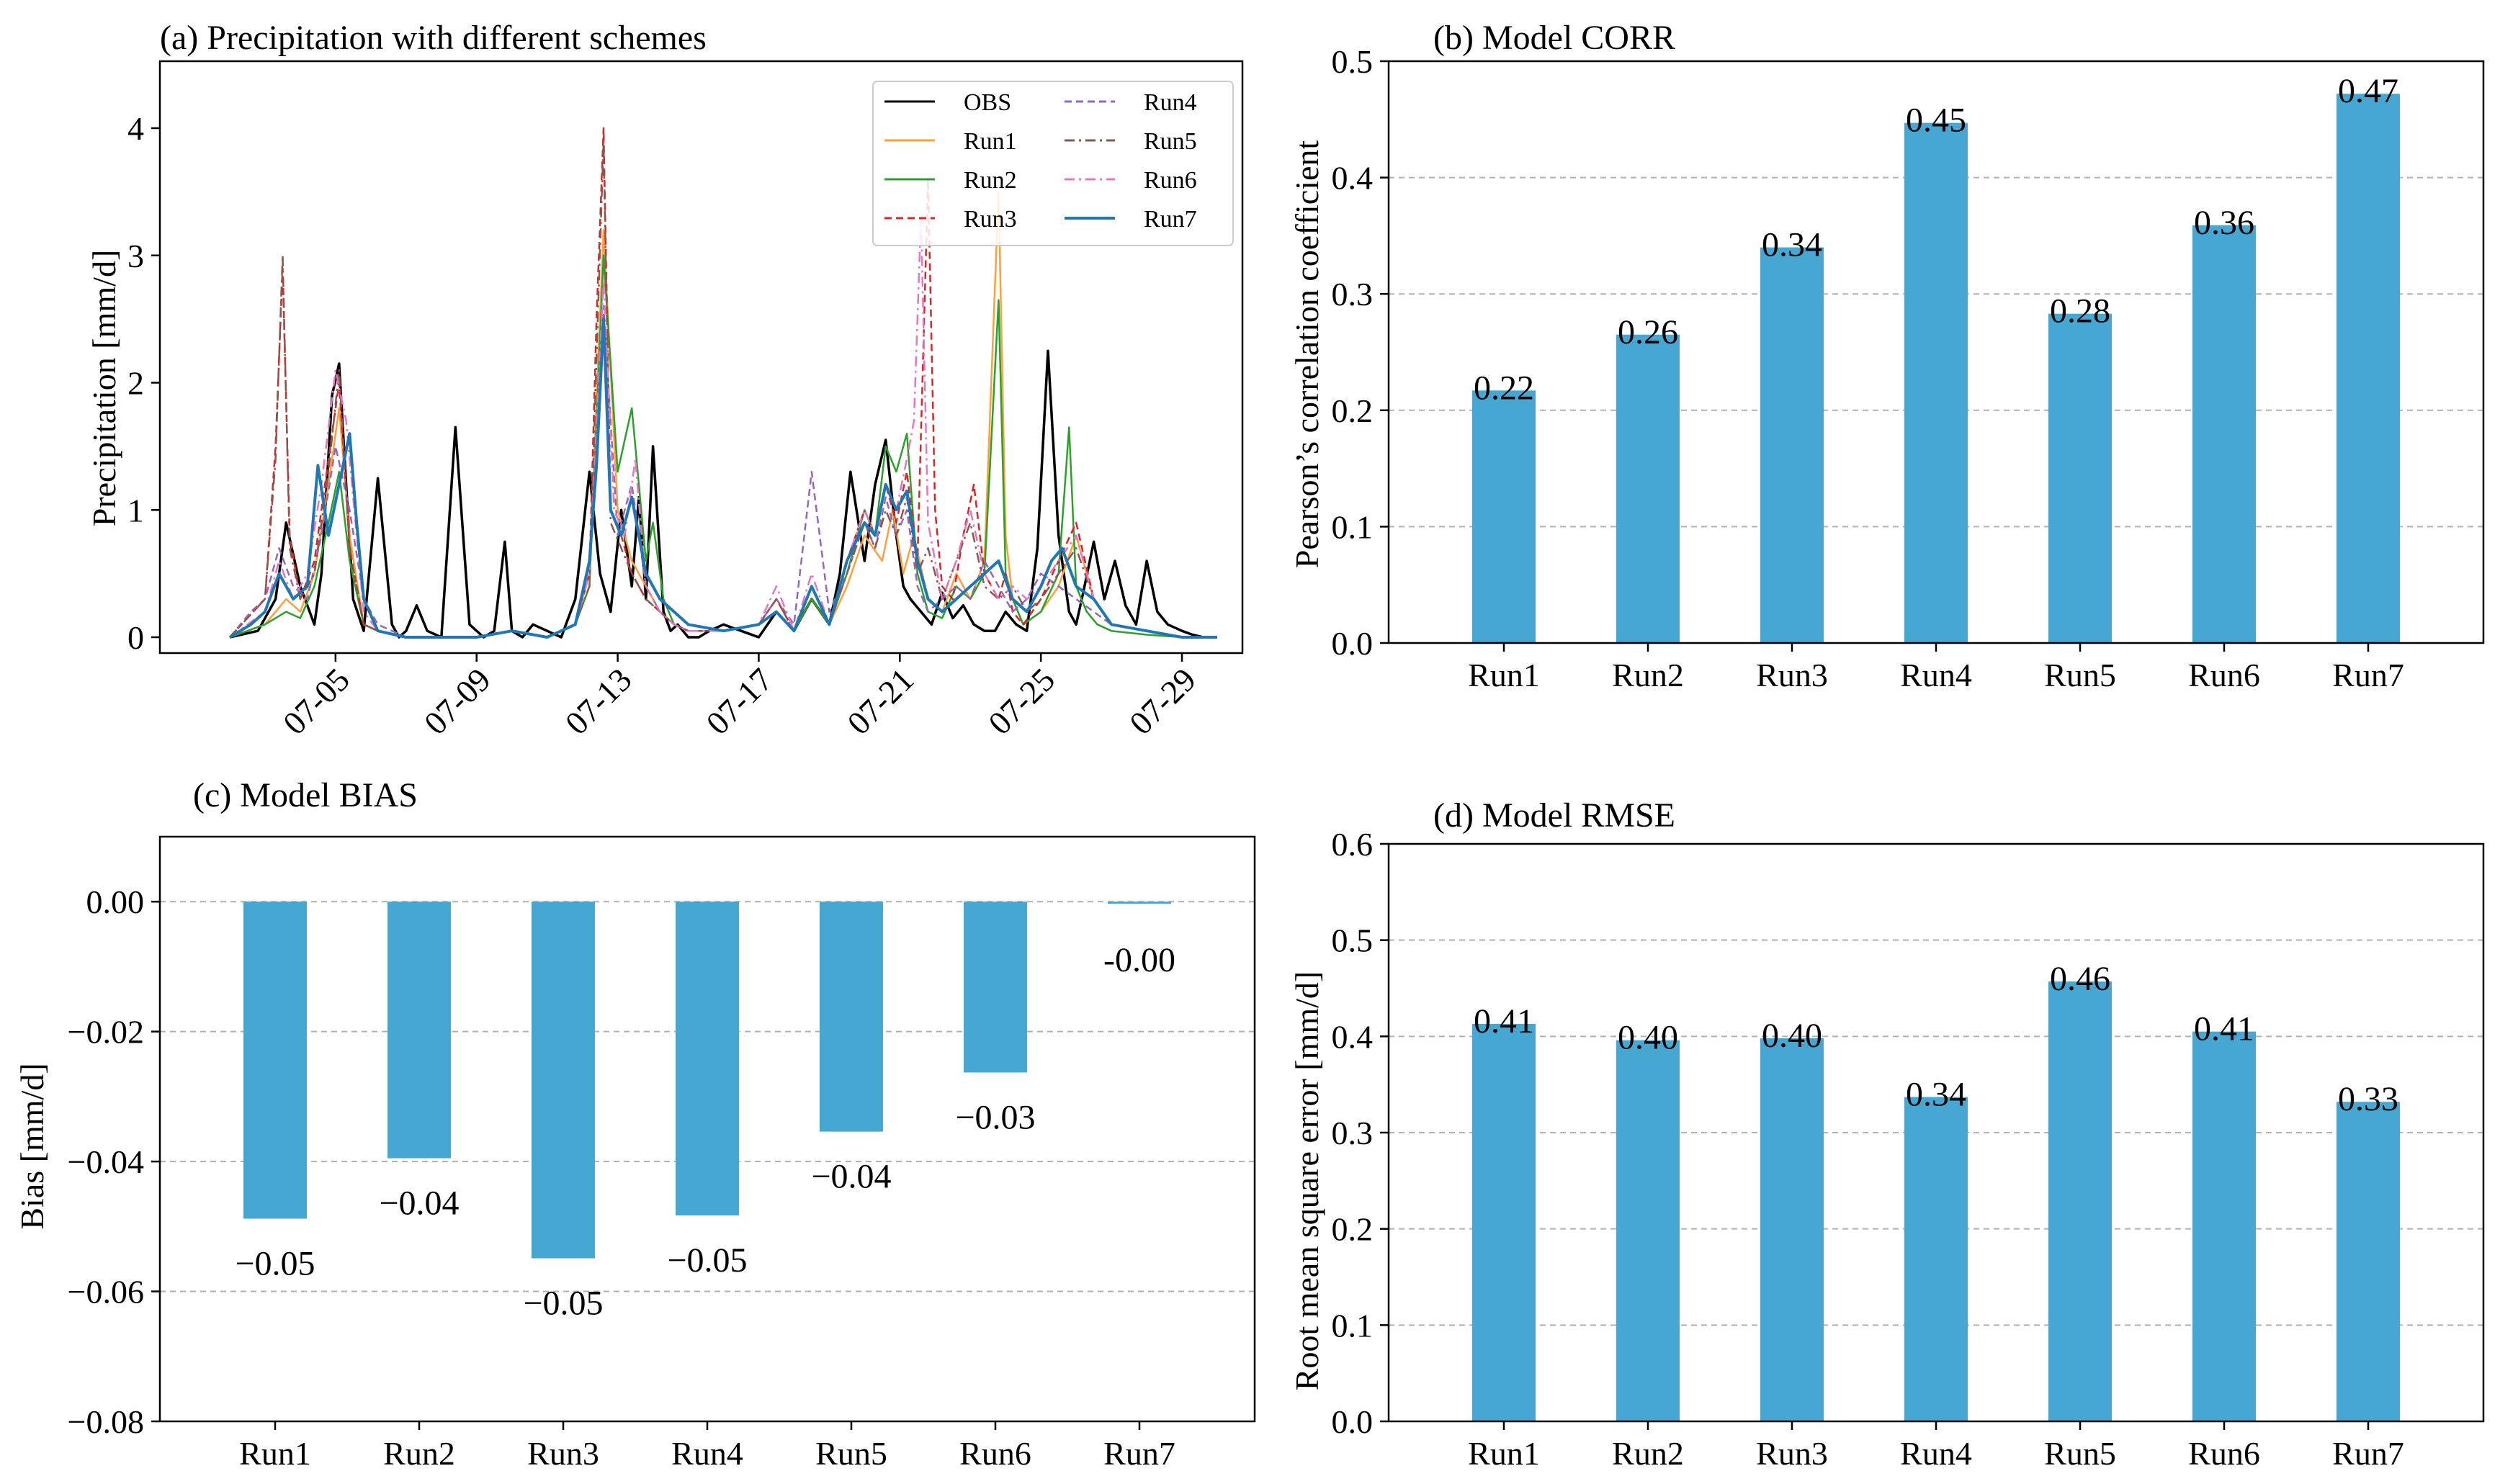  What do you see at coordinates (1170, 102) in the screenshot?
I see `legend-label-run4: Run4` at bounding box center [1170, 102].